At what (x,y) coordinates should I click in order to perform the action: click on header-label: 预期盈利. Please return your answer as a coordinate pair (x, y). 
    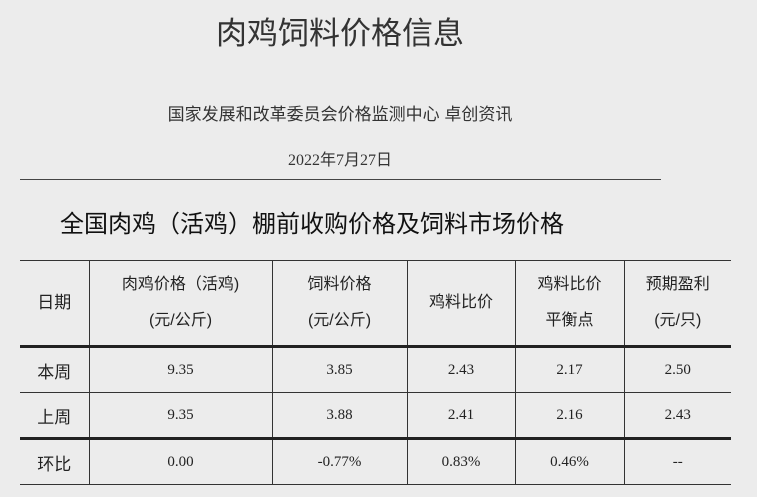
    Looking at the image, I should click on (677, 284).